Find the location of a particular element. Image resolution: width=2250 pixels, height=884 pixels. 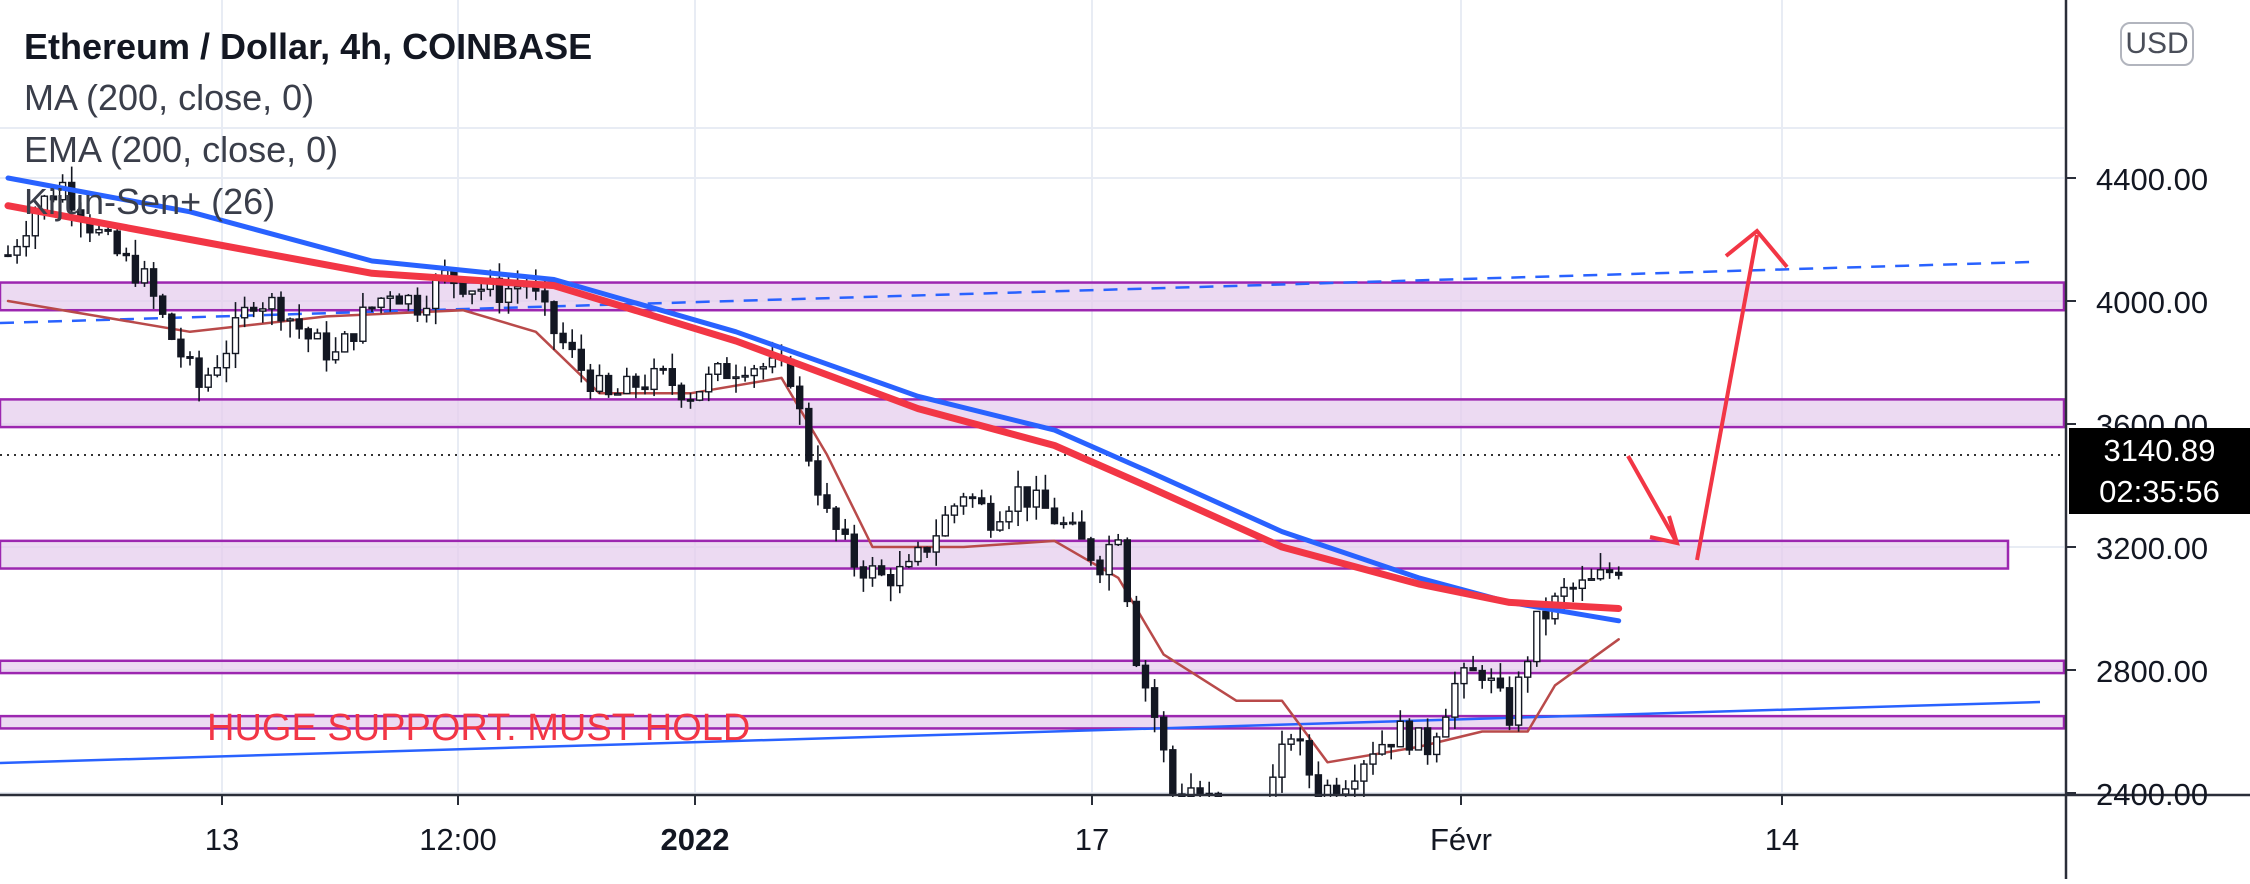

drawn-arrows is located at coordinates (1707, 394).